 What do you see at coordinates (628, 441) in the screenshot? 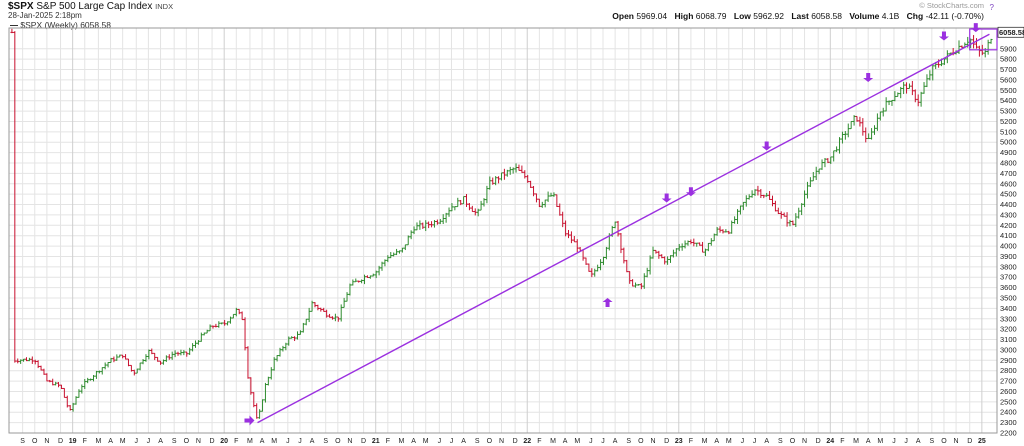
I see `x-tick-label: S` at bounding box center [628, 441].